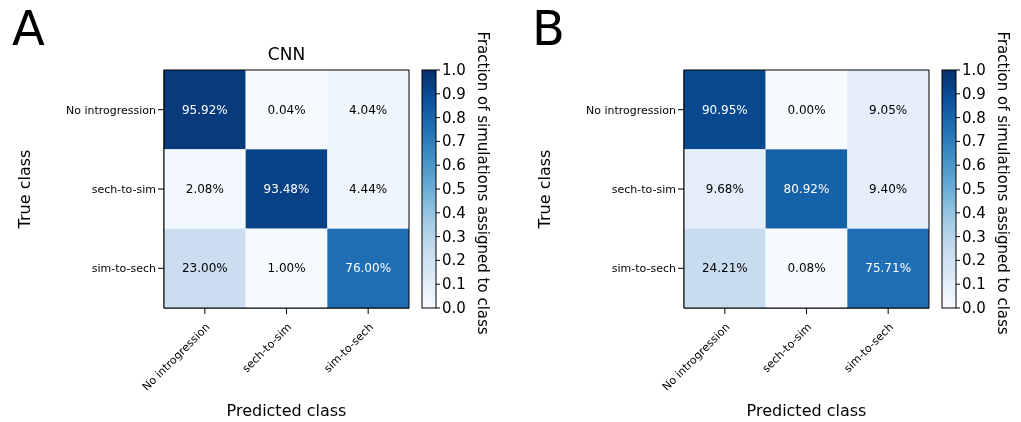 This screenshot has height=422, width=1021. Describe the element at coordinates (888, 189) in the screenshot. I see `data-label: 9.40%` at that location.